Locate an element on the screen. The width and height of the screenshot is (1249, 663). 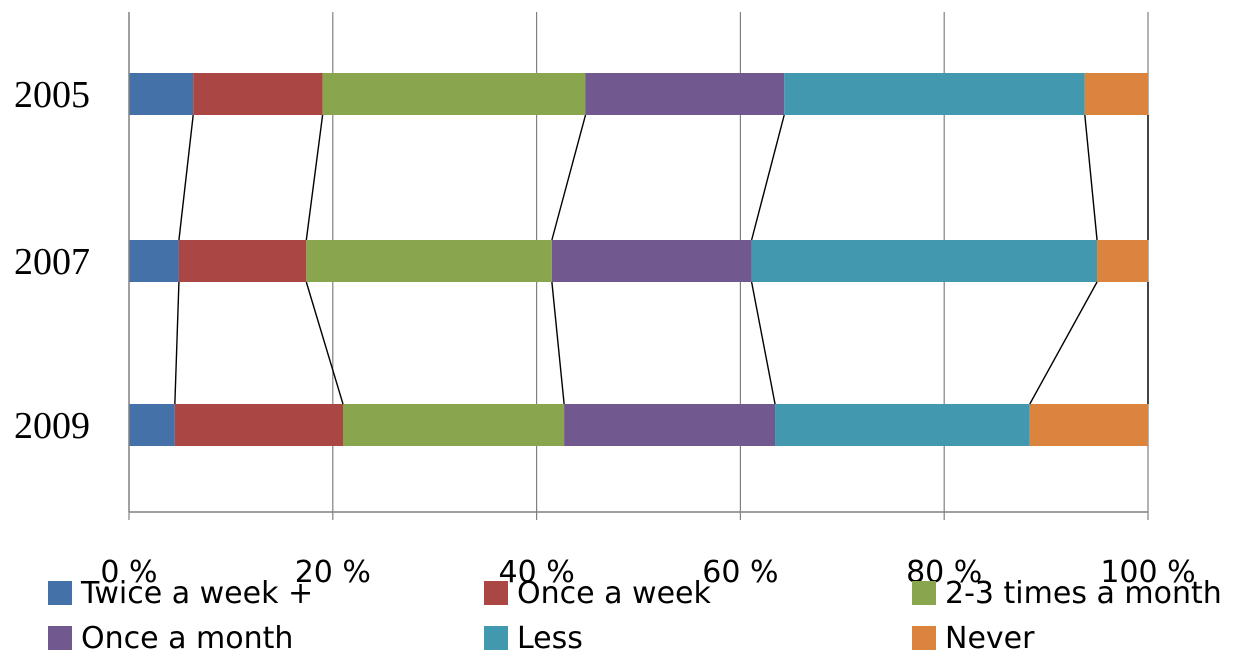
legend-label: Less is located at coordinates (550, 638).